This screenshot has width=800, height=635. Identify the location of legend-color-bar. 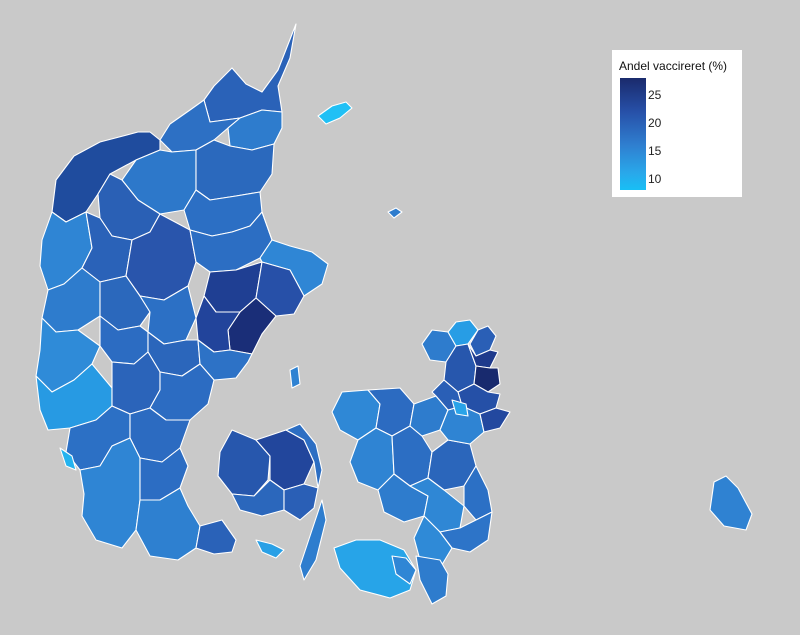
(633, 134).